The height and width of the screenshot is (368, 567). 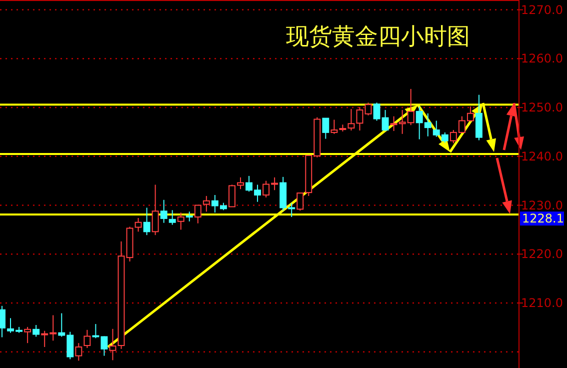 I want to click on y-tick-label: 1260.0, so click(x=542, y=59).